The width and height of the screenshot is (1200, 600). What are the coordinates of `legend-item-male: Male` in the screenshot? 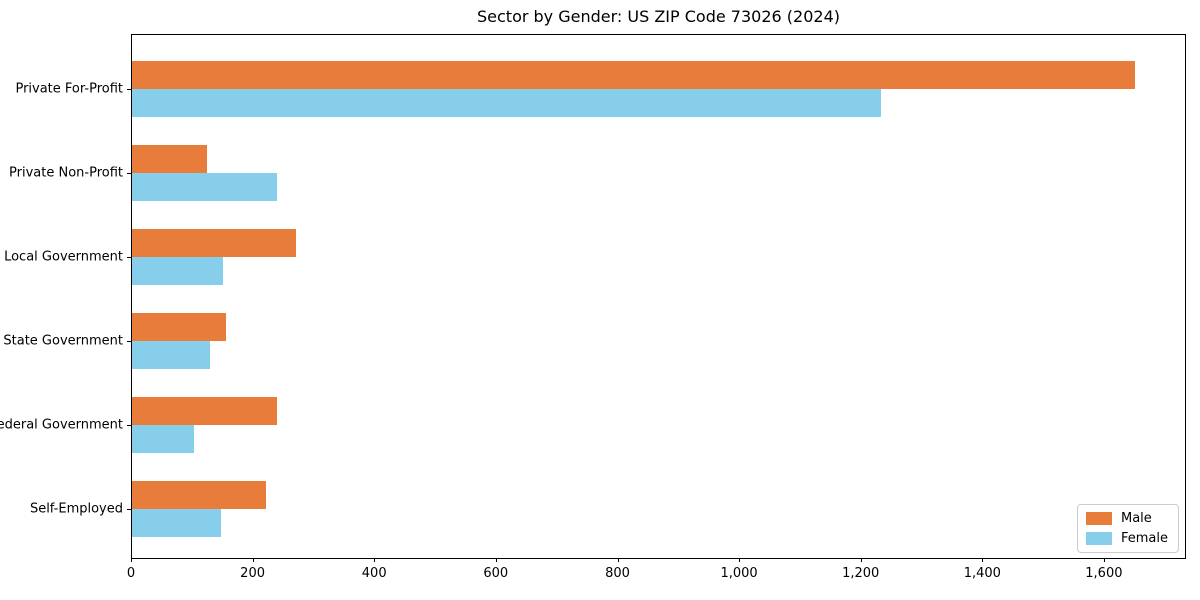 It's located at (1126, 518).